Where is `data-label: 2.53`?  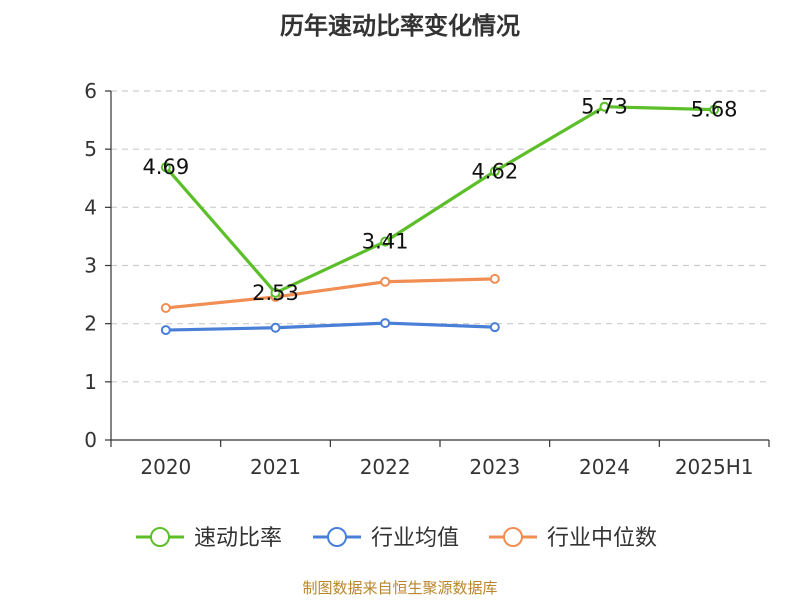
data-label: 2.53 is located at coordinates (275, 293).